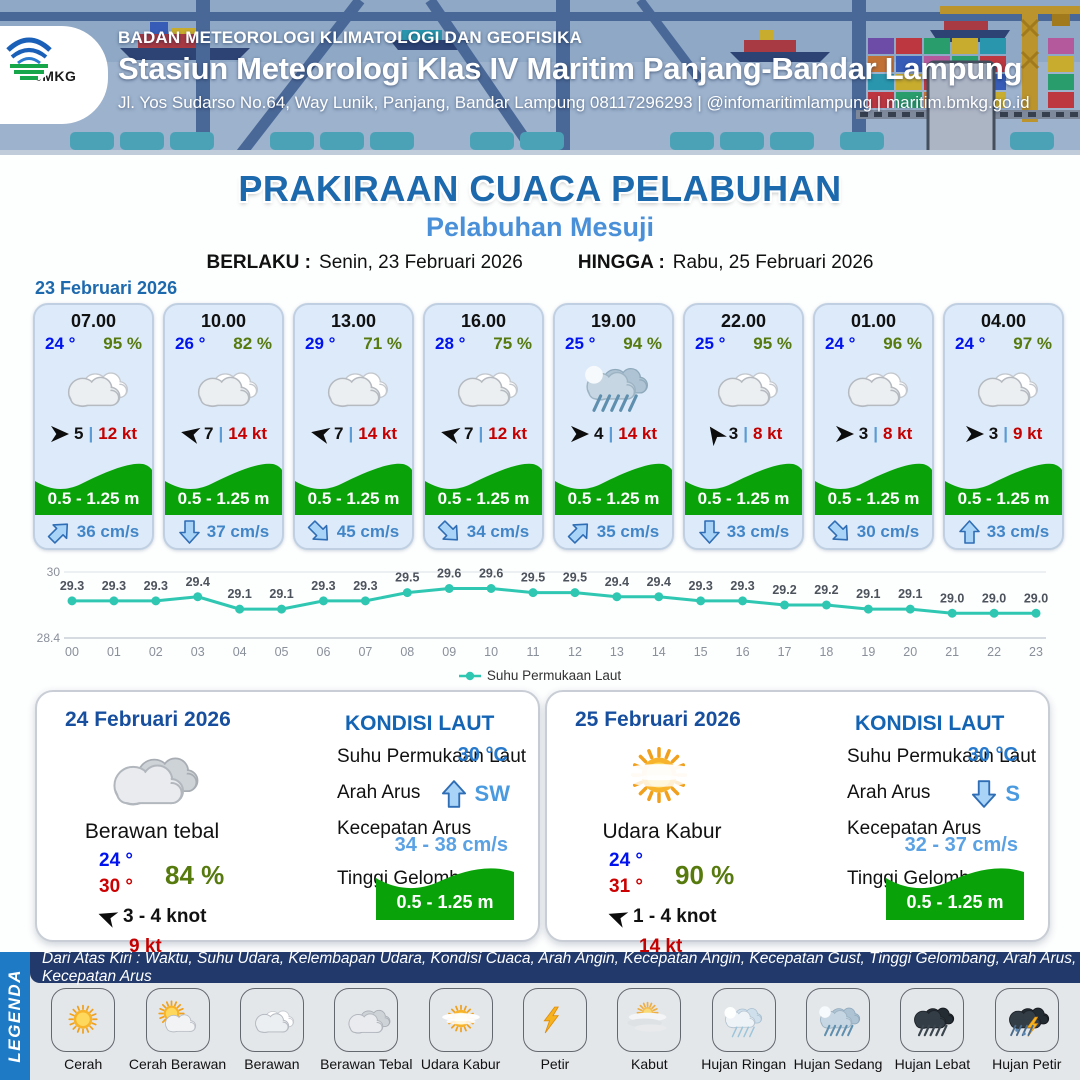 The height and width of the screenshot is (1080, 1080). Describe the element at coordinates (83, 1064) in the screenshot. I see `legend-item-label: Cerah` at that location.